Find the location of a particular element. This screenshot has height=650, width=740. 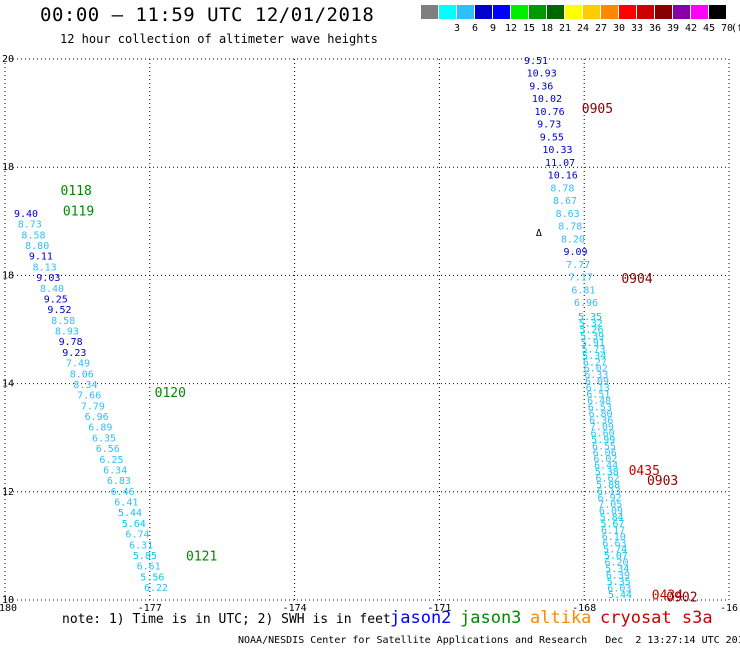

wave-height-value: 9.40 is located at coordinates (26, 214).